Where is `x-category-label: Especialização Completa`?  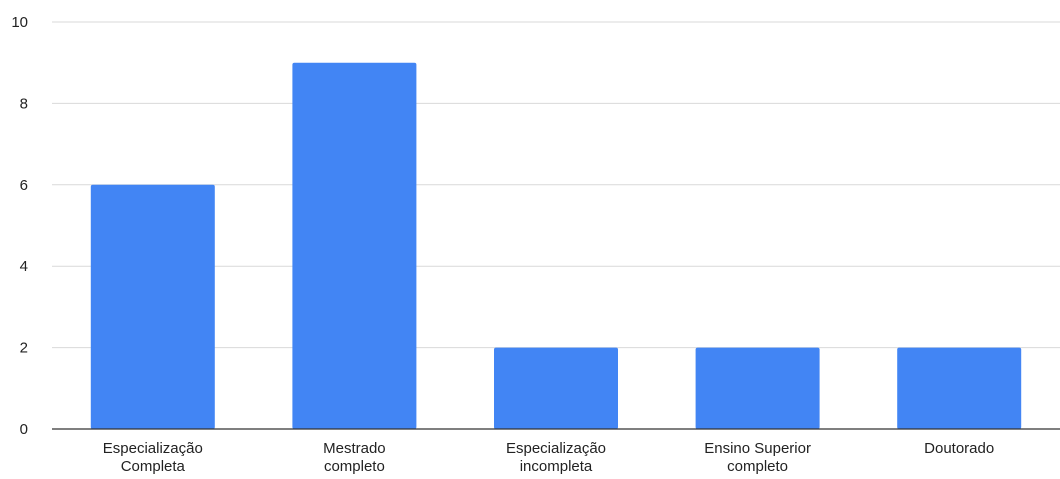 x-category-label: Especialização Completa is located at coordinates (153, 457).